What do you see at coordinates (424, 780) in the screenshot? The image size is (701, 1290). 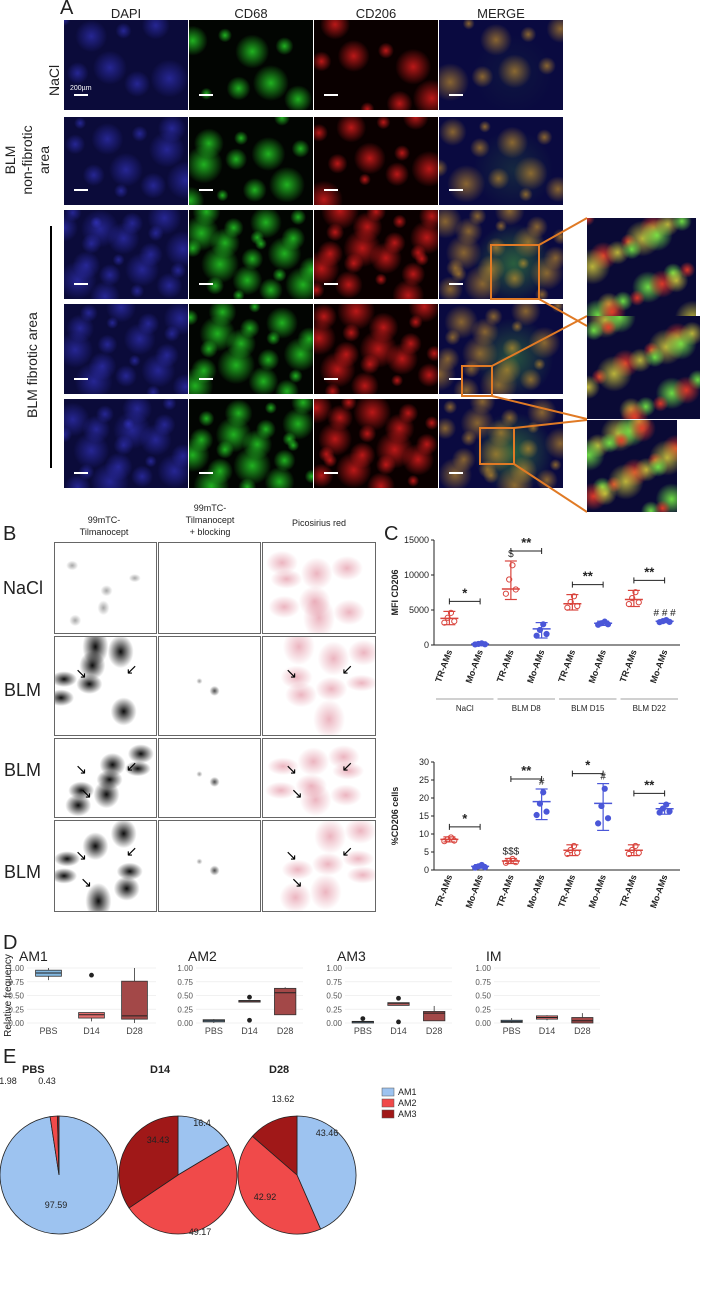 I see `c-ytick-label: 25` at bounding box center [424, 780].